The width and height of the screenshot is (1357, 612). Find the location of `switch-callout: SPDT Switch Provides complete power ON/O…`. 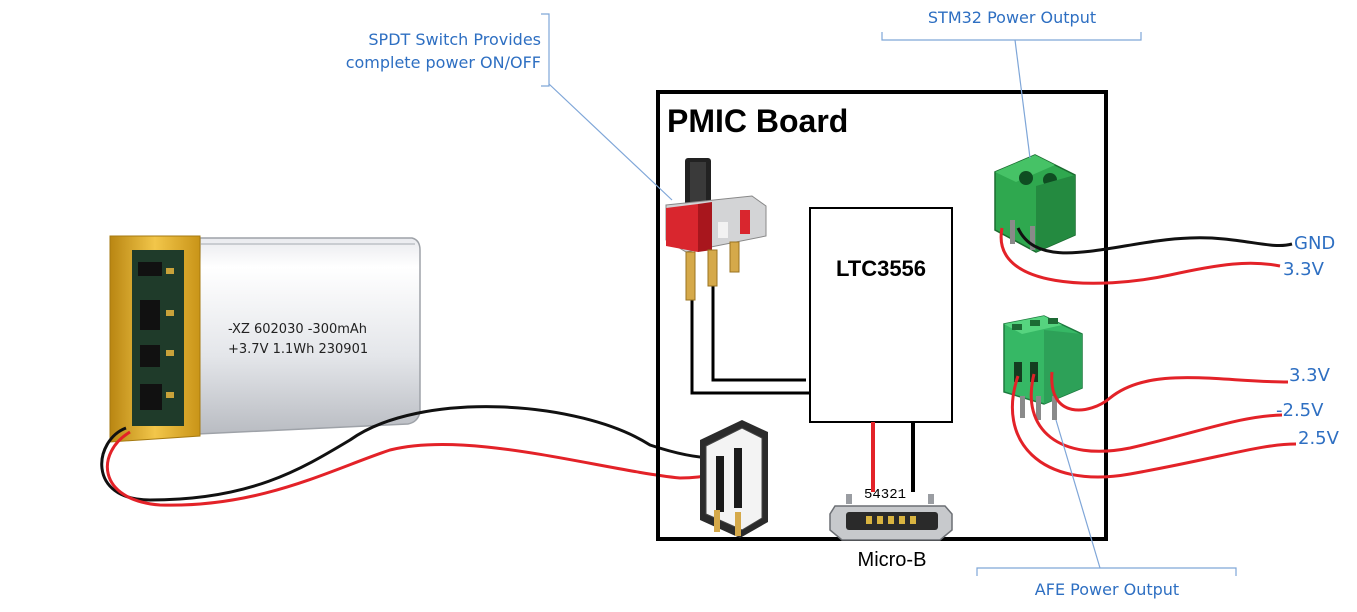

switch-callout: SPDT Switch Provides complete power ON/O… is located at coordinates (509, 107).